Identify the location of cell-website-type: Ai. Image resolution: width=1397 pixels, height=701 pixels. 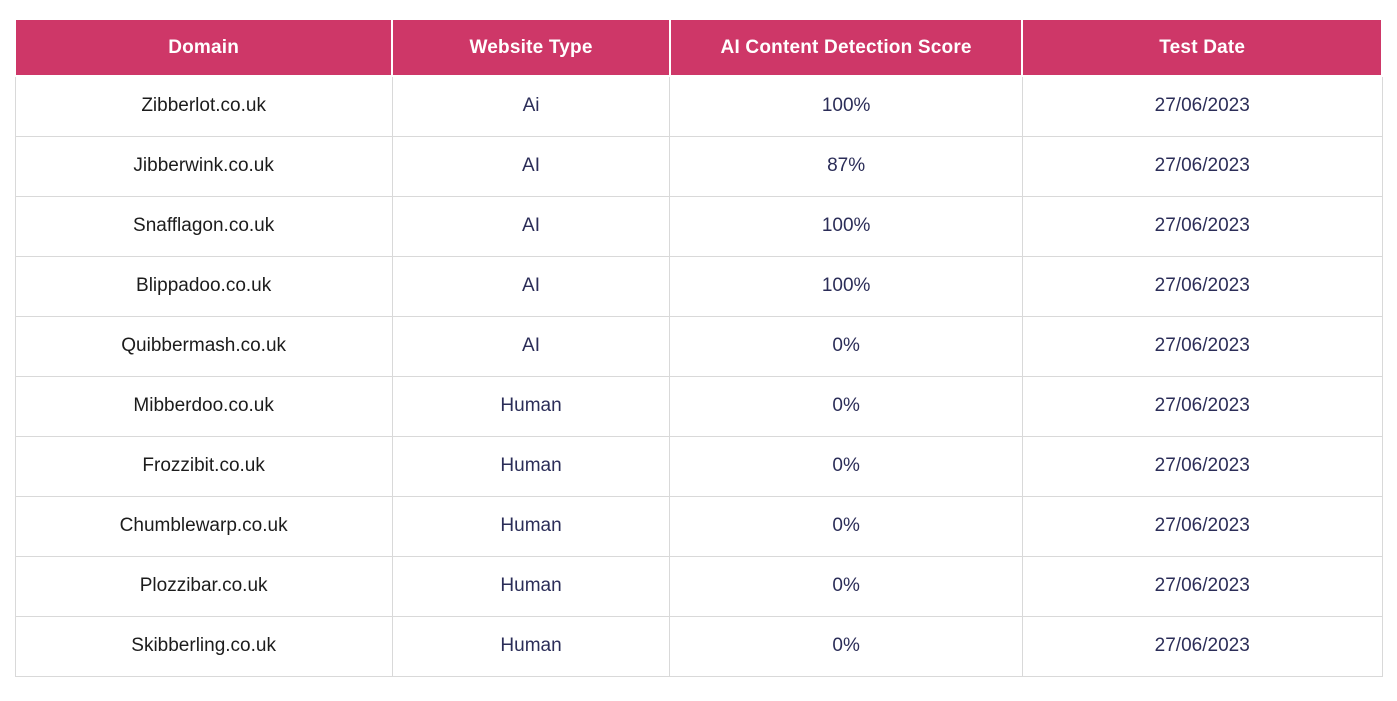
(531, 106).